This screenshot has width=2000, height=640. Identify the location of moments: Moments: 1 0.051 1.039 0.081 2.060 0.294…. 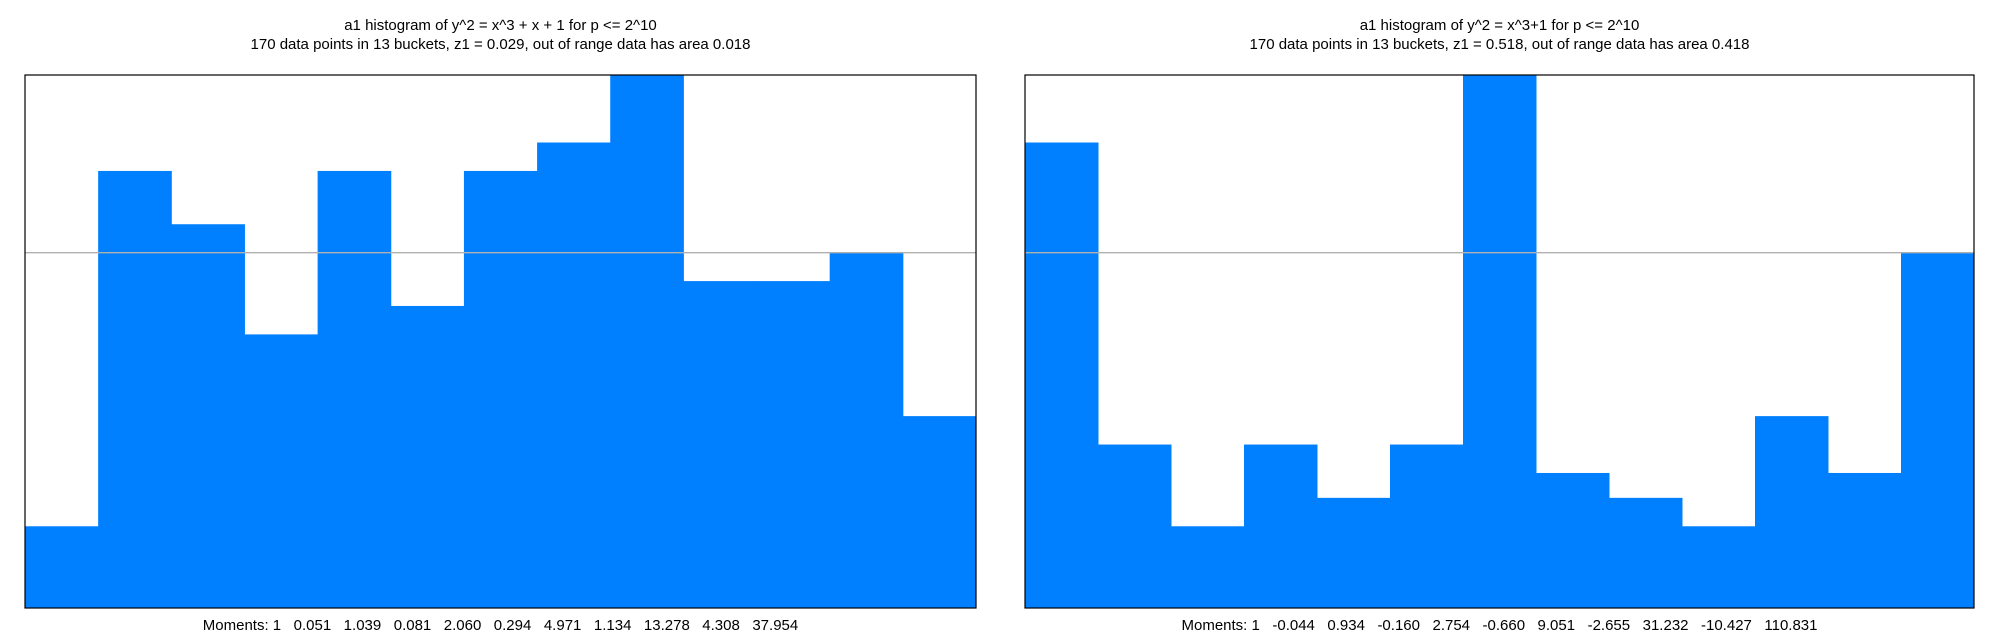
(500, 625).